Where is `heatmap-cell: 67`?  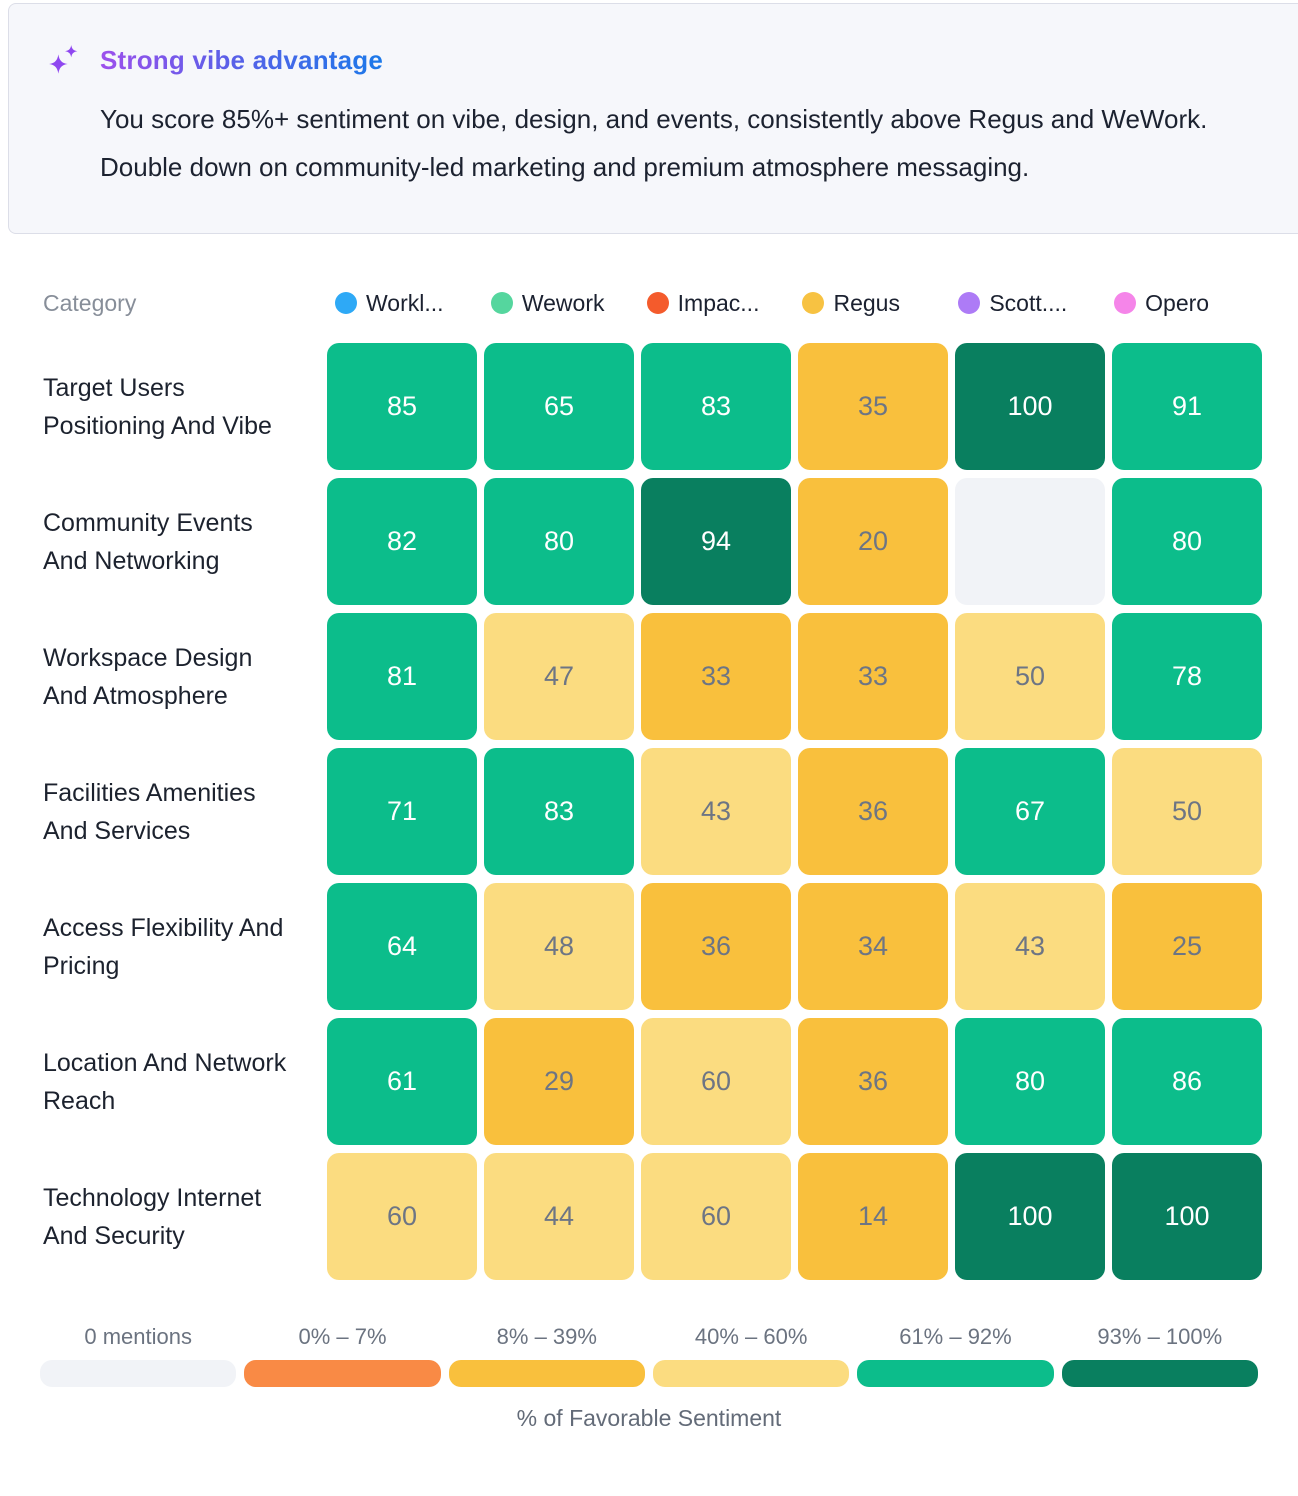
heatmap-cell: 67 is located at coordinates (1030, 811).